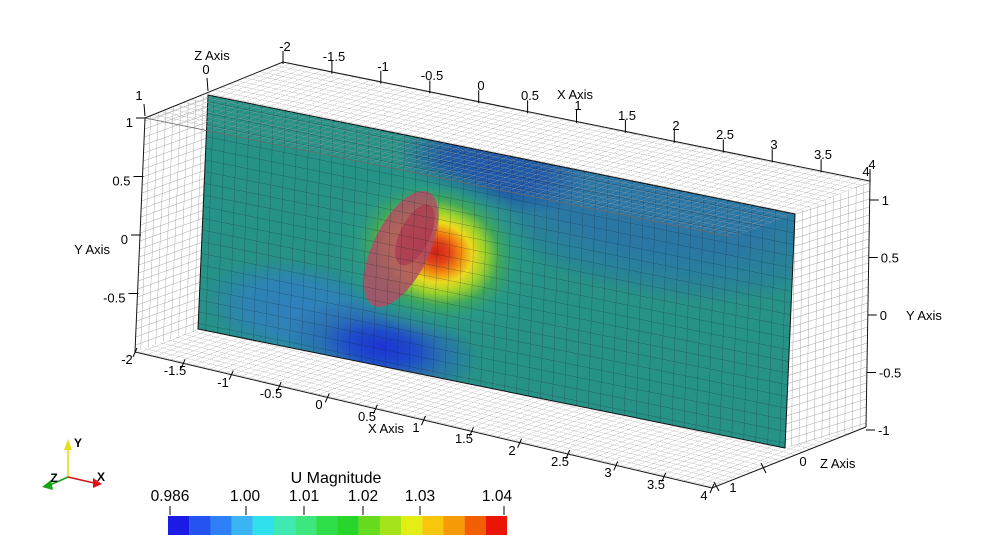 Image resolution: width=1000 pixels, height=546 pixels. Describe the element at coordinates (336, 478) in the screenshot. I see `legend-title: U Magnitude` at that location.